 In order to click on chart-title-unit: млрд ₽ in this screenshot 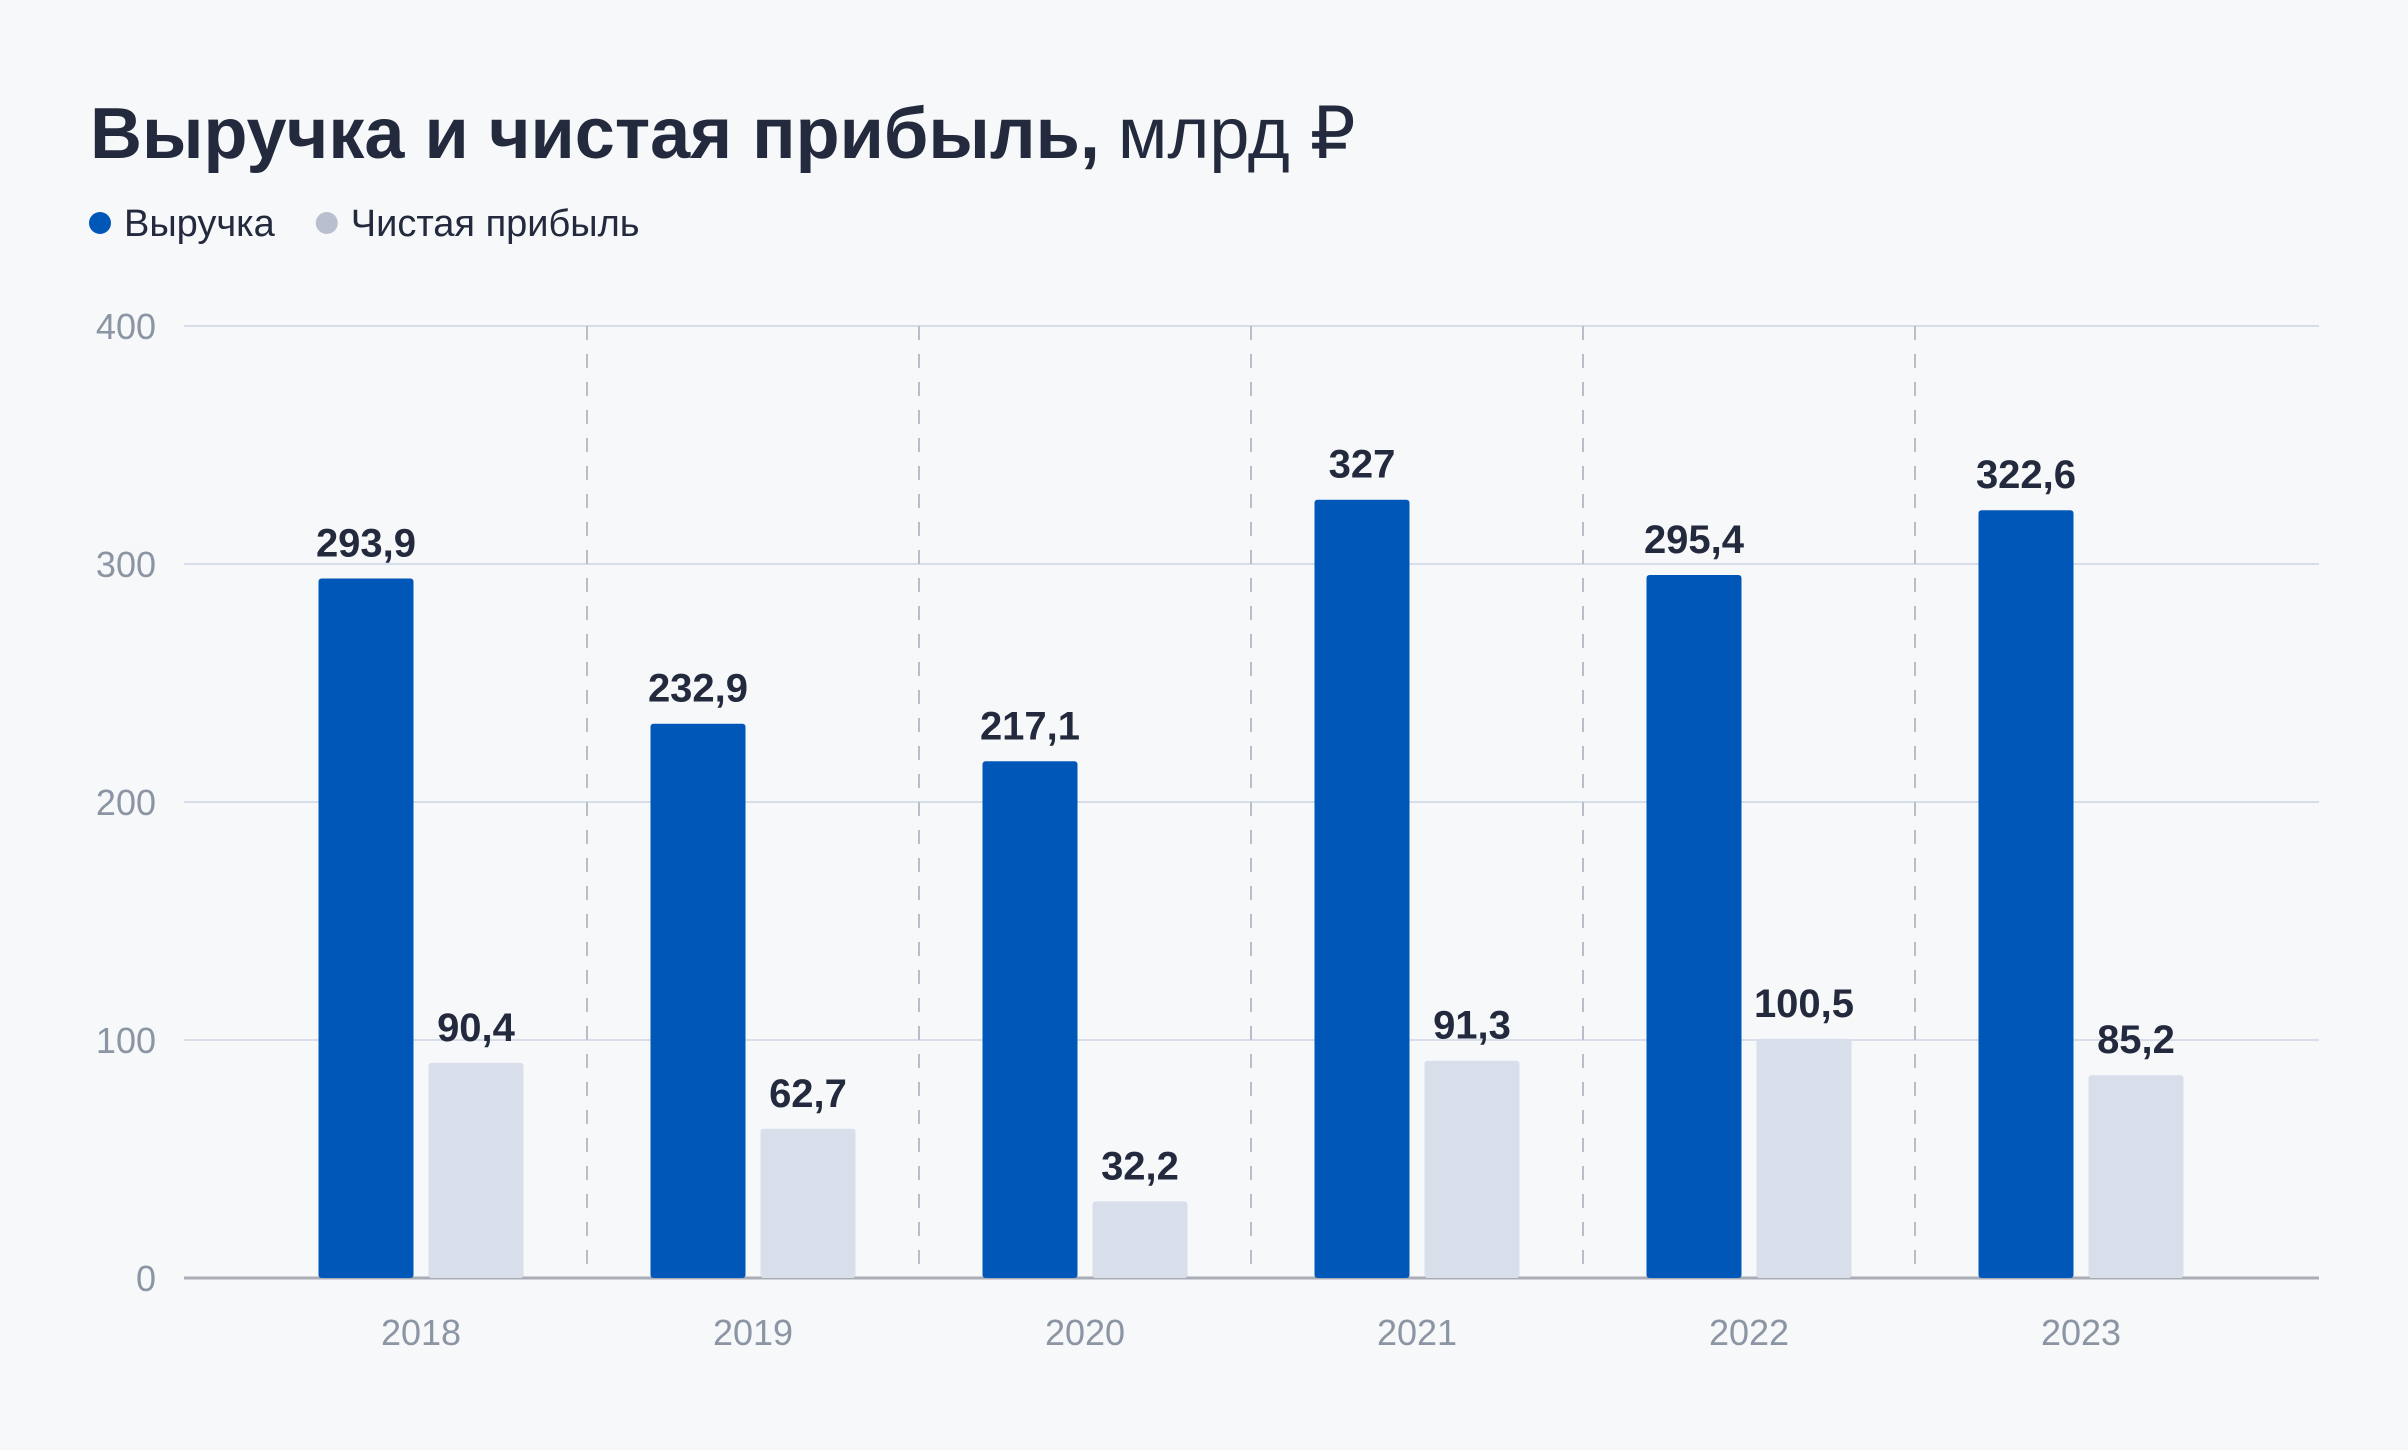, I will do `click(1237, 134)`.